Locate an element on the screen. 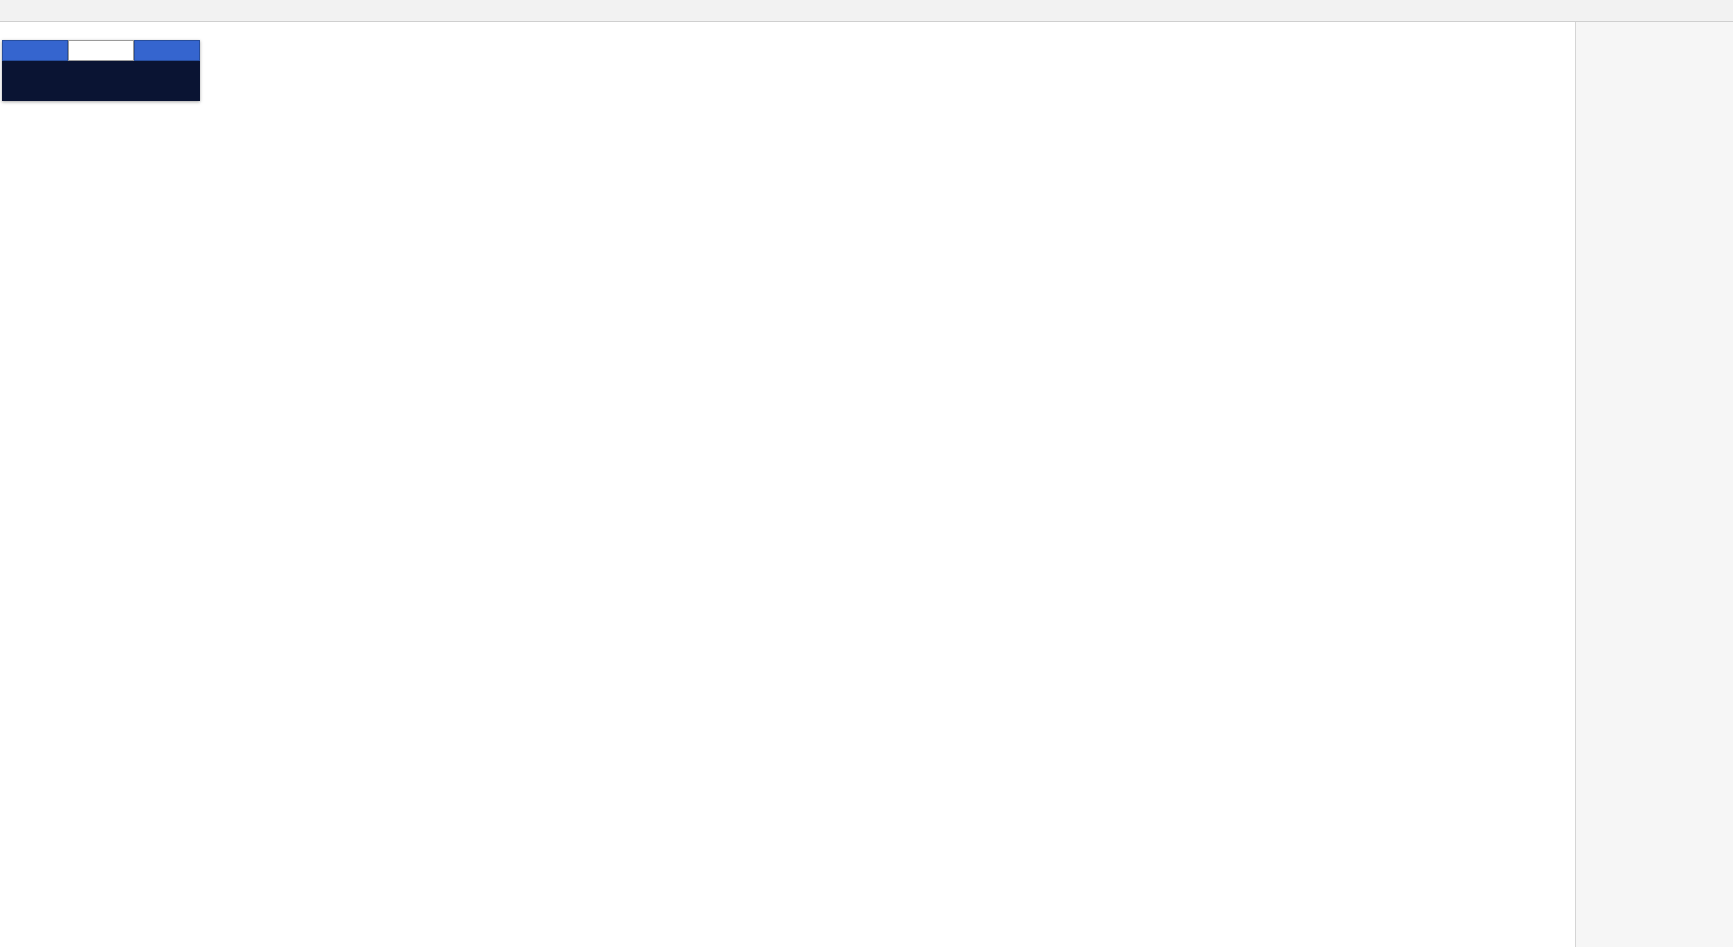 The image size is (1733, 947). toolbar is located at coordinates (866, 11).